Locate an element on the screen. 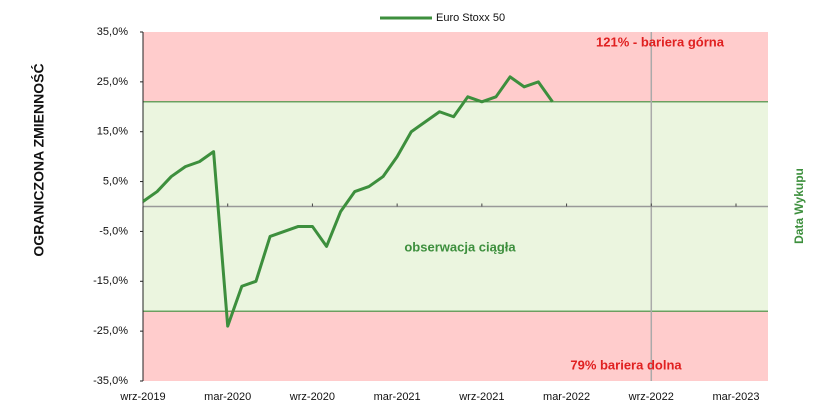 This screenshot has height=411, width=814. y-tick-label: -15,0% is located at coordinates (110, 281).